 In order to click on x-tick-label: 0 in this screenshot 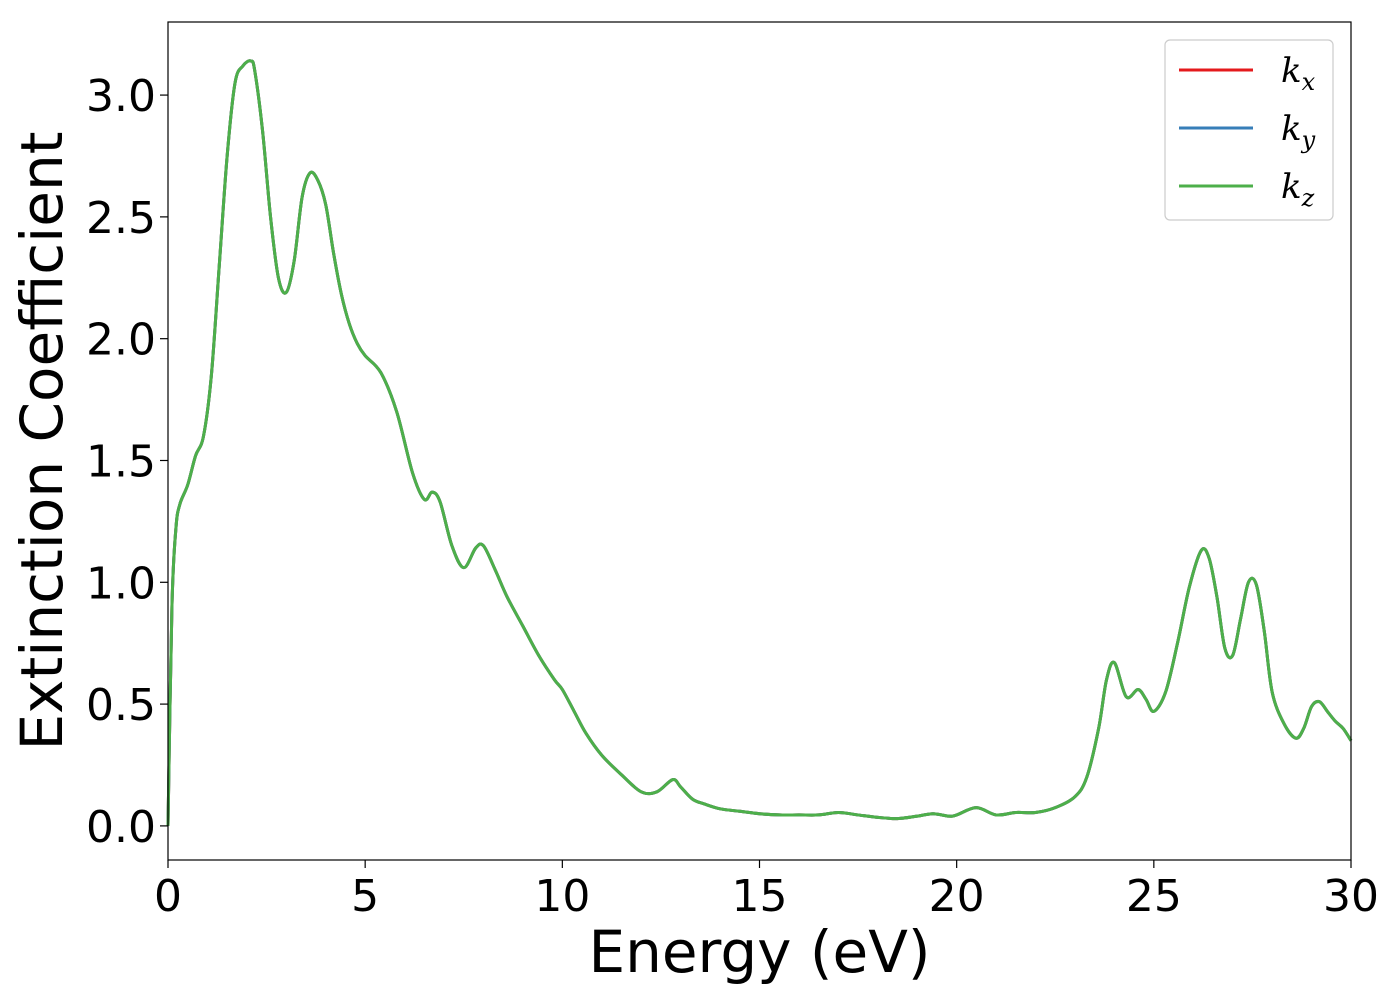, I will do `click(168, 896)`.